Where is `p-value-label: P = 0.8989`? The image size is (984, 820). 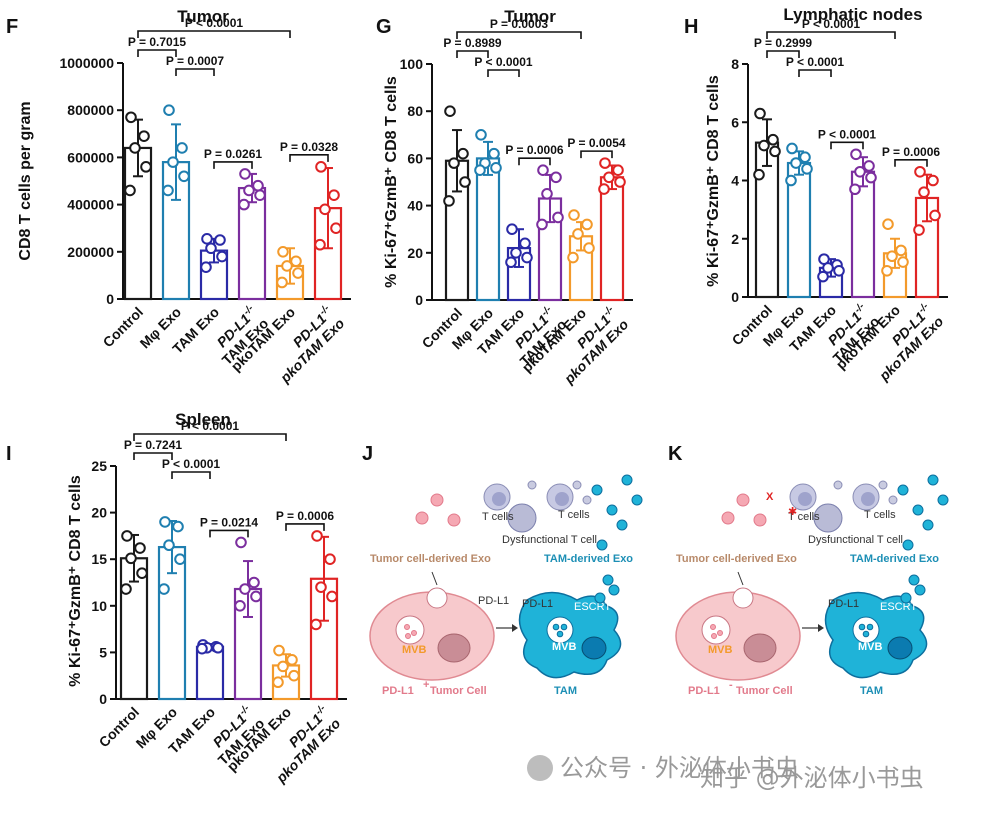
p-value-label: P = 0.8989 is located at coordinates (472, 43).